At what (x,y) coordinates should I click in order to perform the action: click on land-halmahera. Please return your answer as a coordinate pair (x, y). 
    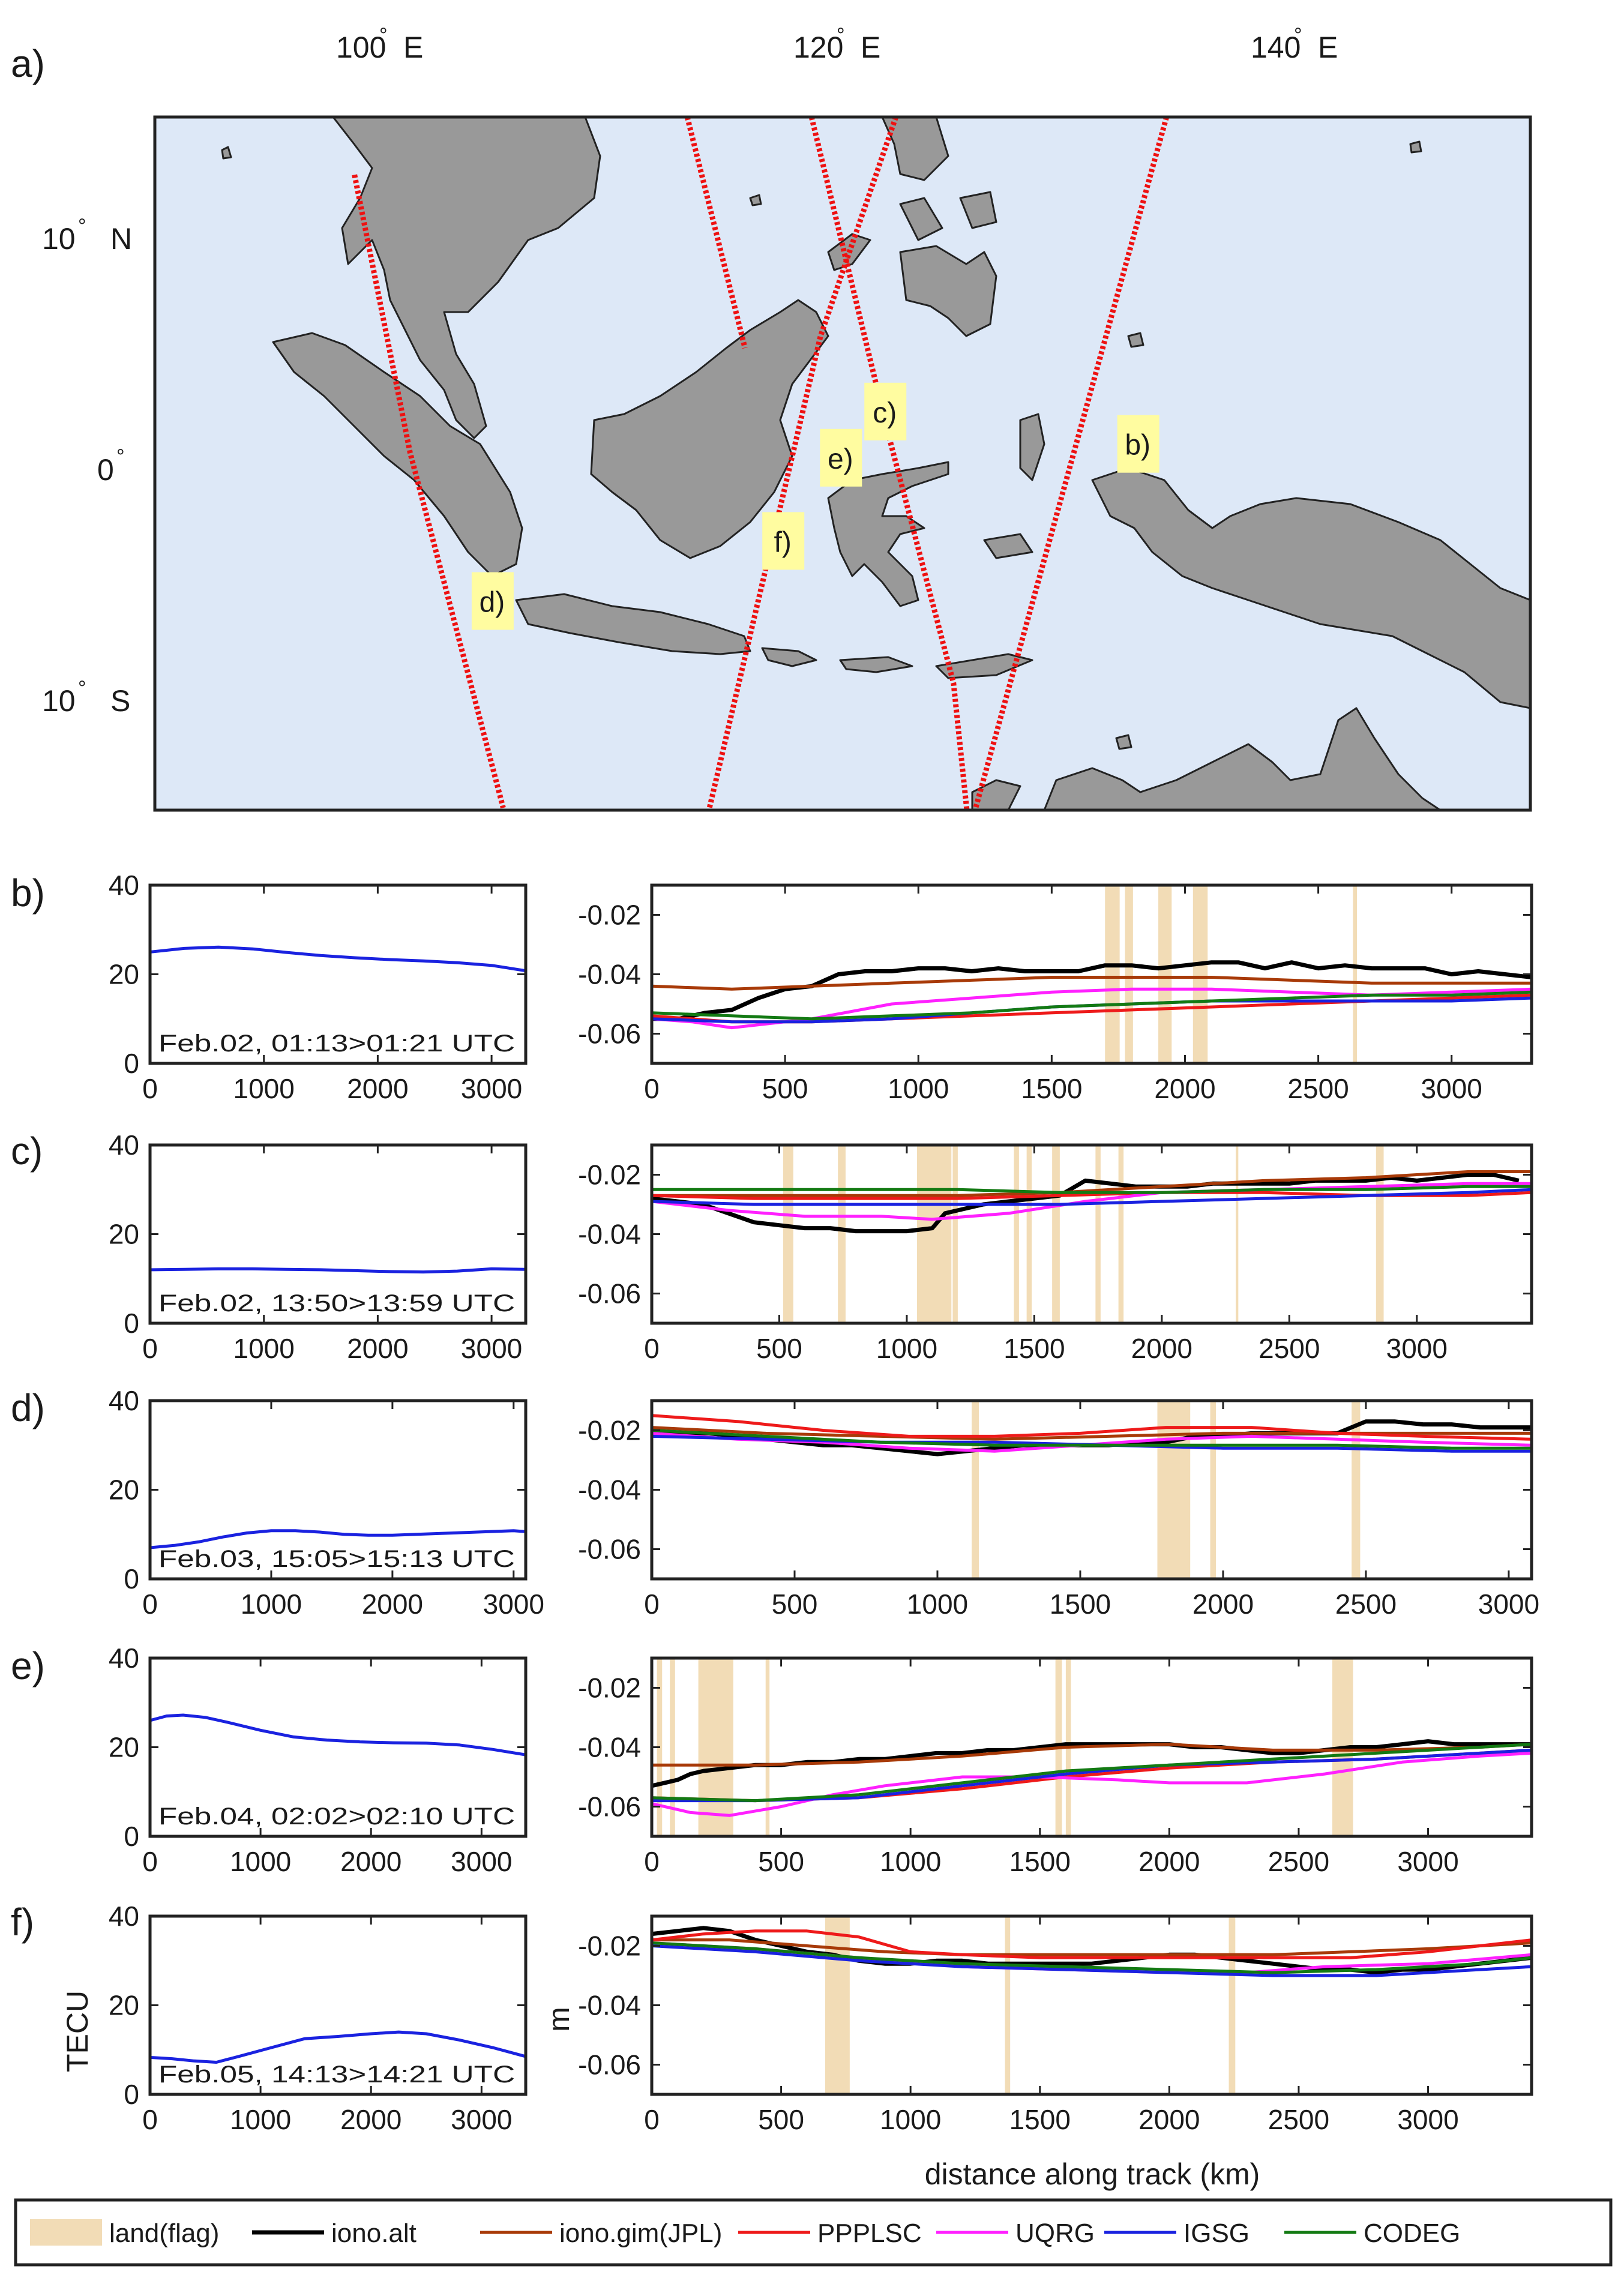
    Looking at the image, I should click on (1014, 486).